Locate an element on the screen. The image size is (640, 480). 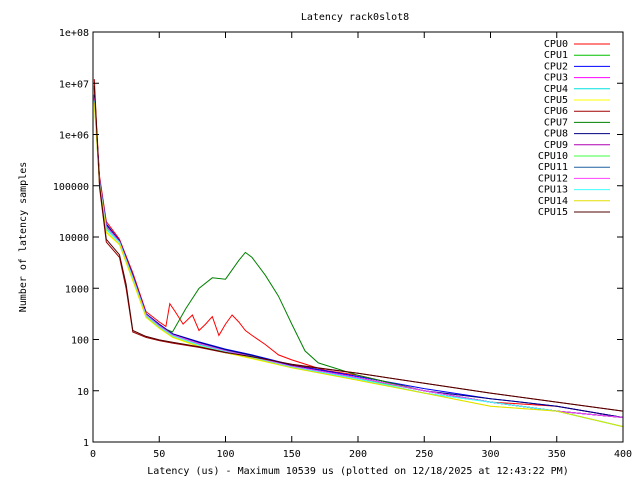
chart-title: Latency rack0slot8 is located at coordinates (355, 17).